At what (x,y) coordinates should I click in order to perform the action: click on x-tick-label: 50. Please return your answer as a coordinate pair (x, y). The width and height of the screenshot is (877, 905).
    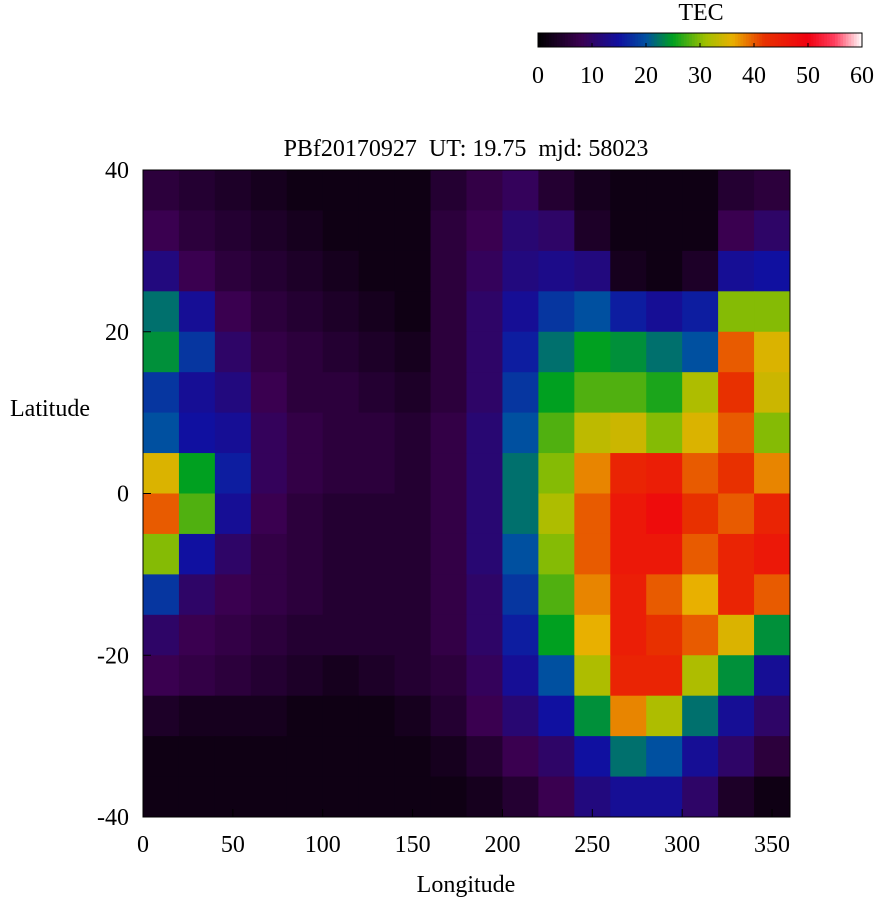
    Looking at the image, I should click on (233, 845).